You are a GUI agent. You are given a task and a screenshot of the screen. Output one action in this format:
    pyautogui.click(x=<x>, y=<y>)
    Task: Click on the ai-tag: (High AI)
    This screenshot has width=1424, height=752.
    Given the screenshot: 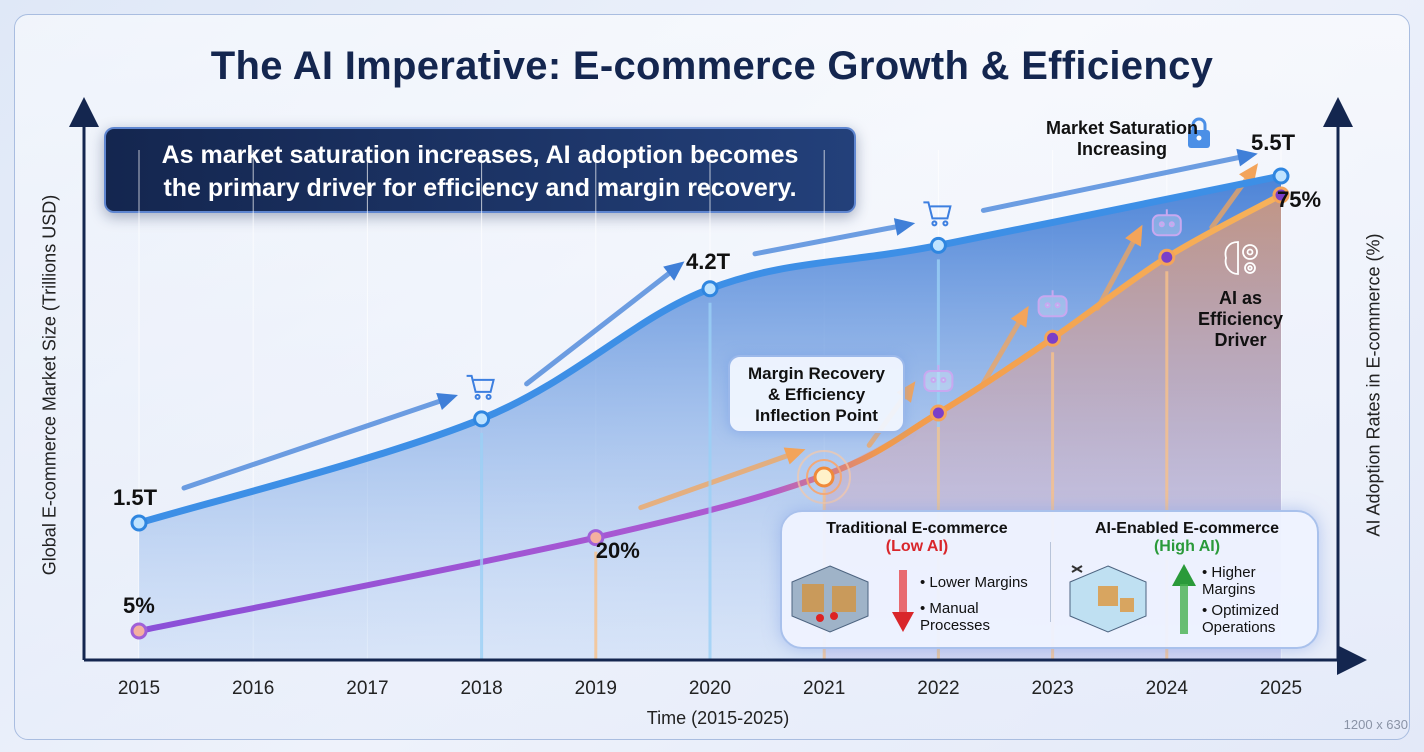 What is the action you would take?
    pyautogui.click(x=1187, y=546)
    